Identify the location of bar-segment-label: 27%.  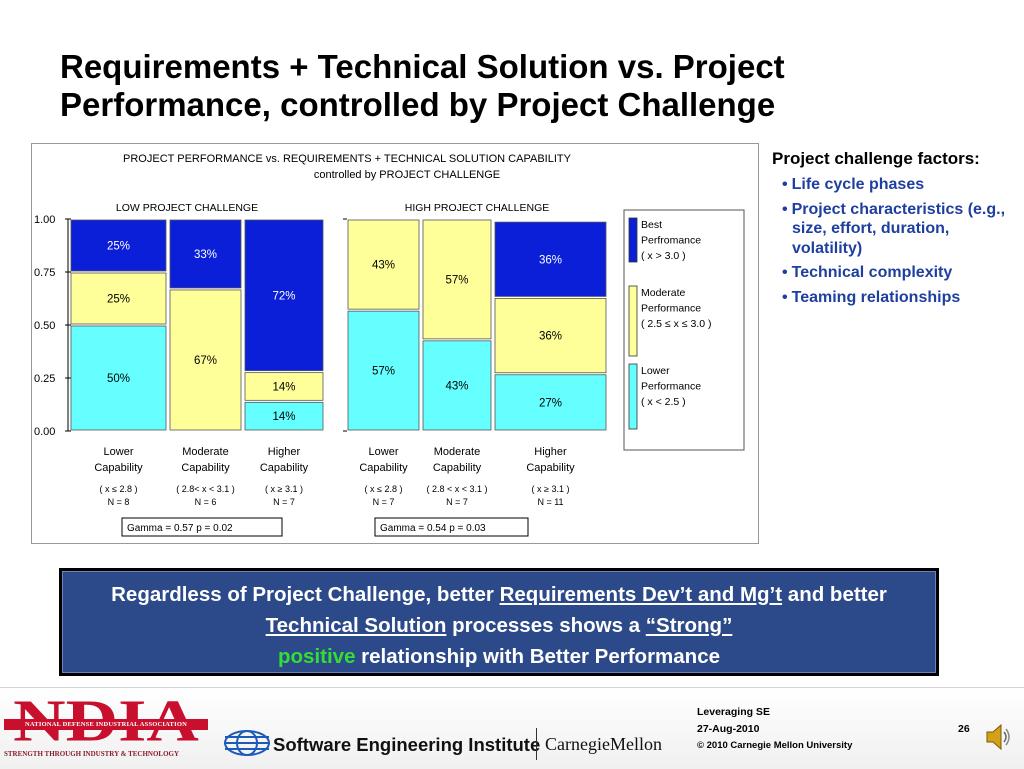
(550, 403).